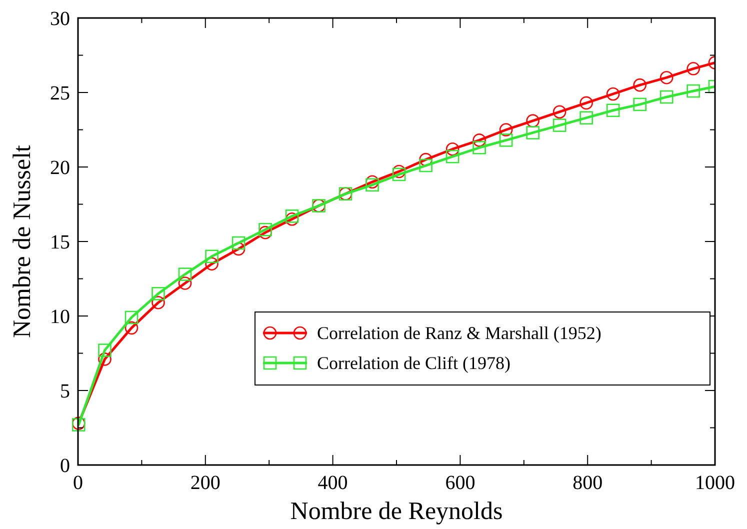 The height and width of the screenshot is (529, 747). I want to click on x-axis-title: Nombre de Reynolds, so click(396, 511).